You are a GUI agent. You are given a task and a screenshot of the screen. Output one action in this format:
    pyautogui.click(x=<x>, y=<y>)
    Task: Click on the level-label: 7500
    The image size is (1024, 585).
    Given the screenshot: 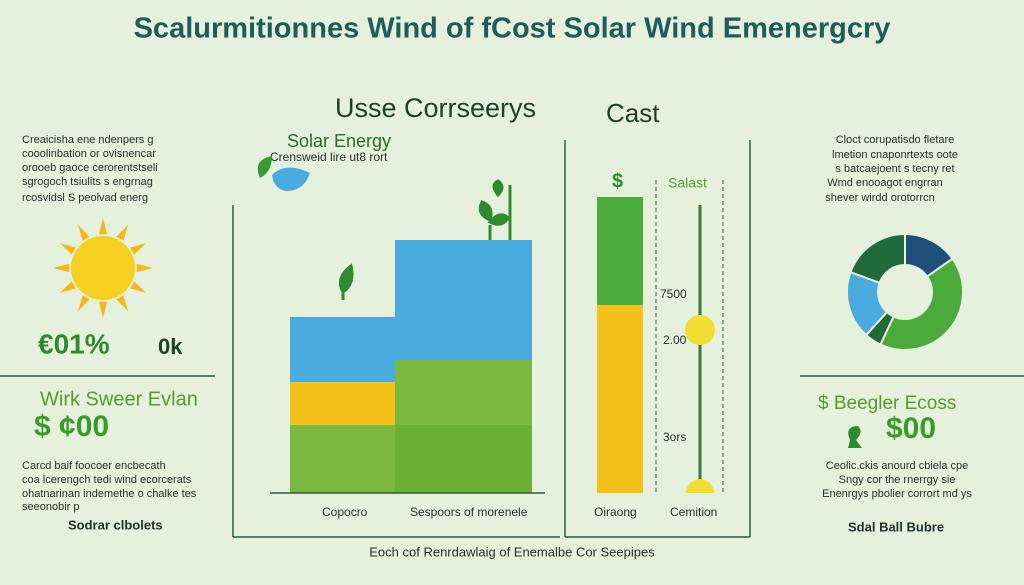 What is the action you would take?
    pyautogui.click(x=673, y=294)
    